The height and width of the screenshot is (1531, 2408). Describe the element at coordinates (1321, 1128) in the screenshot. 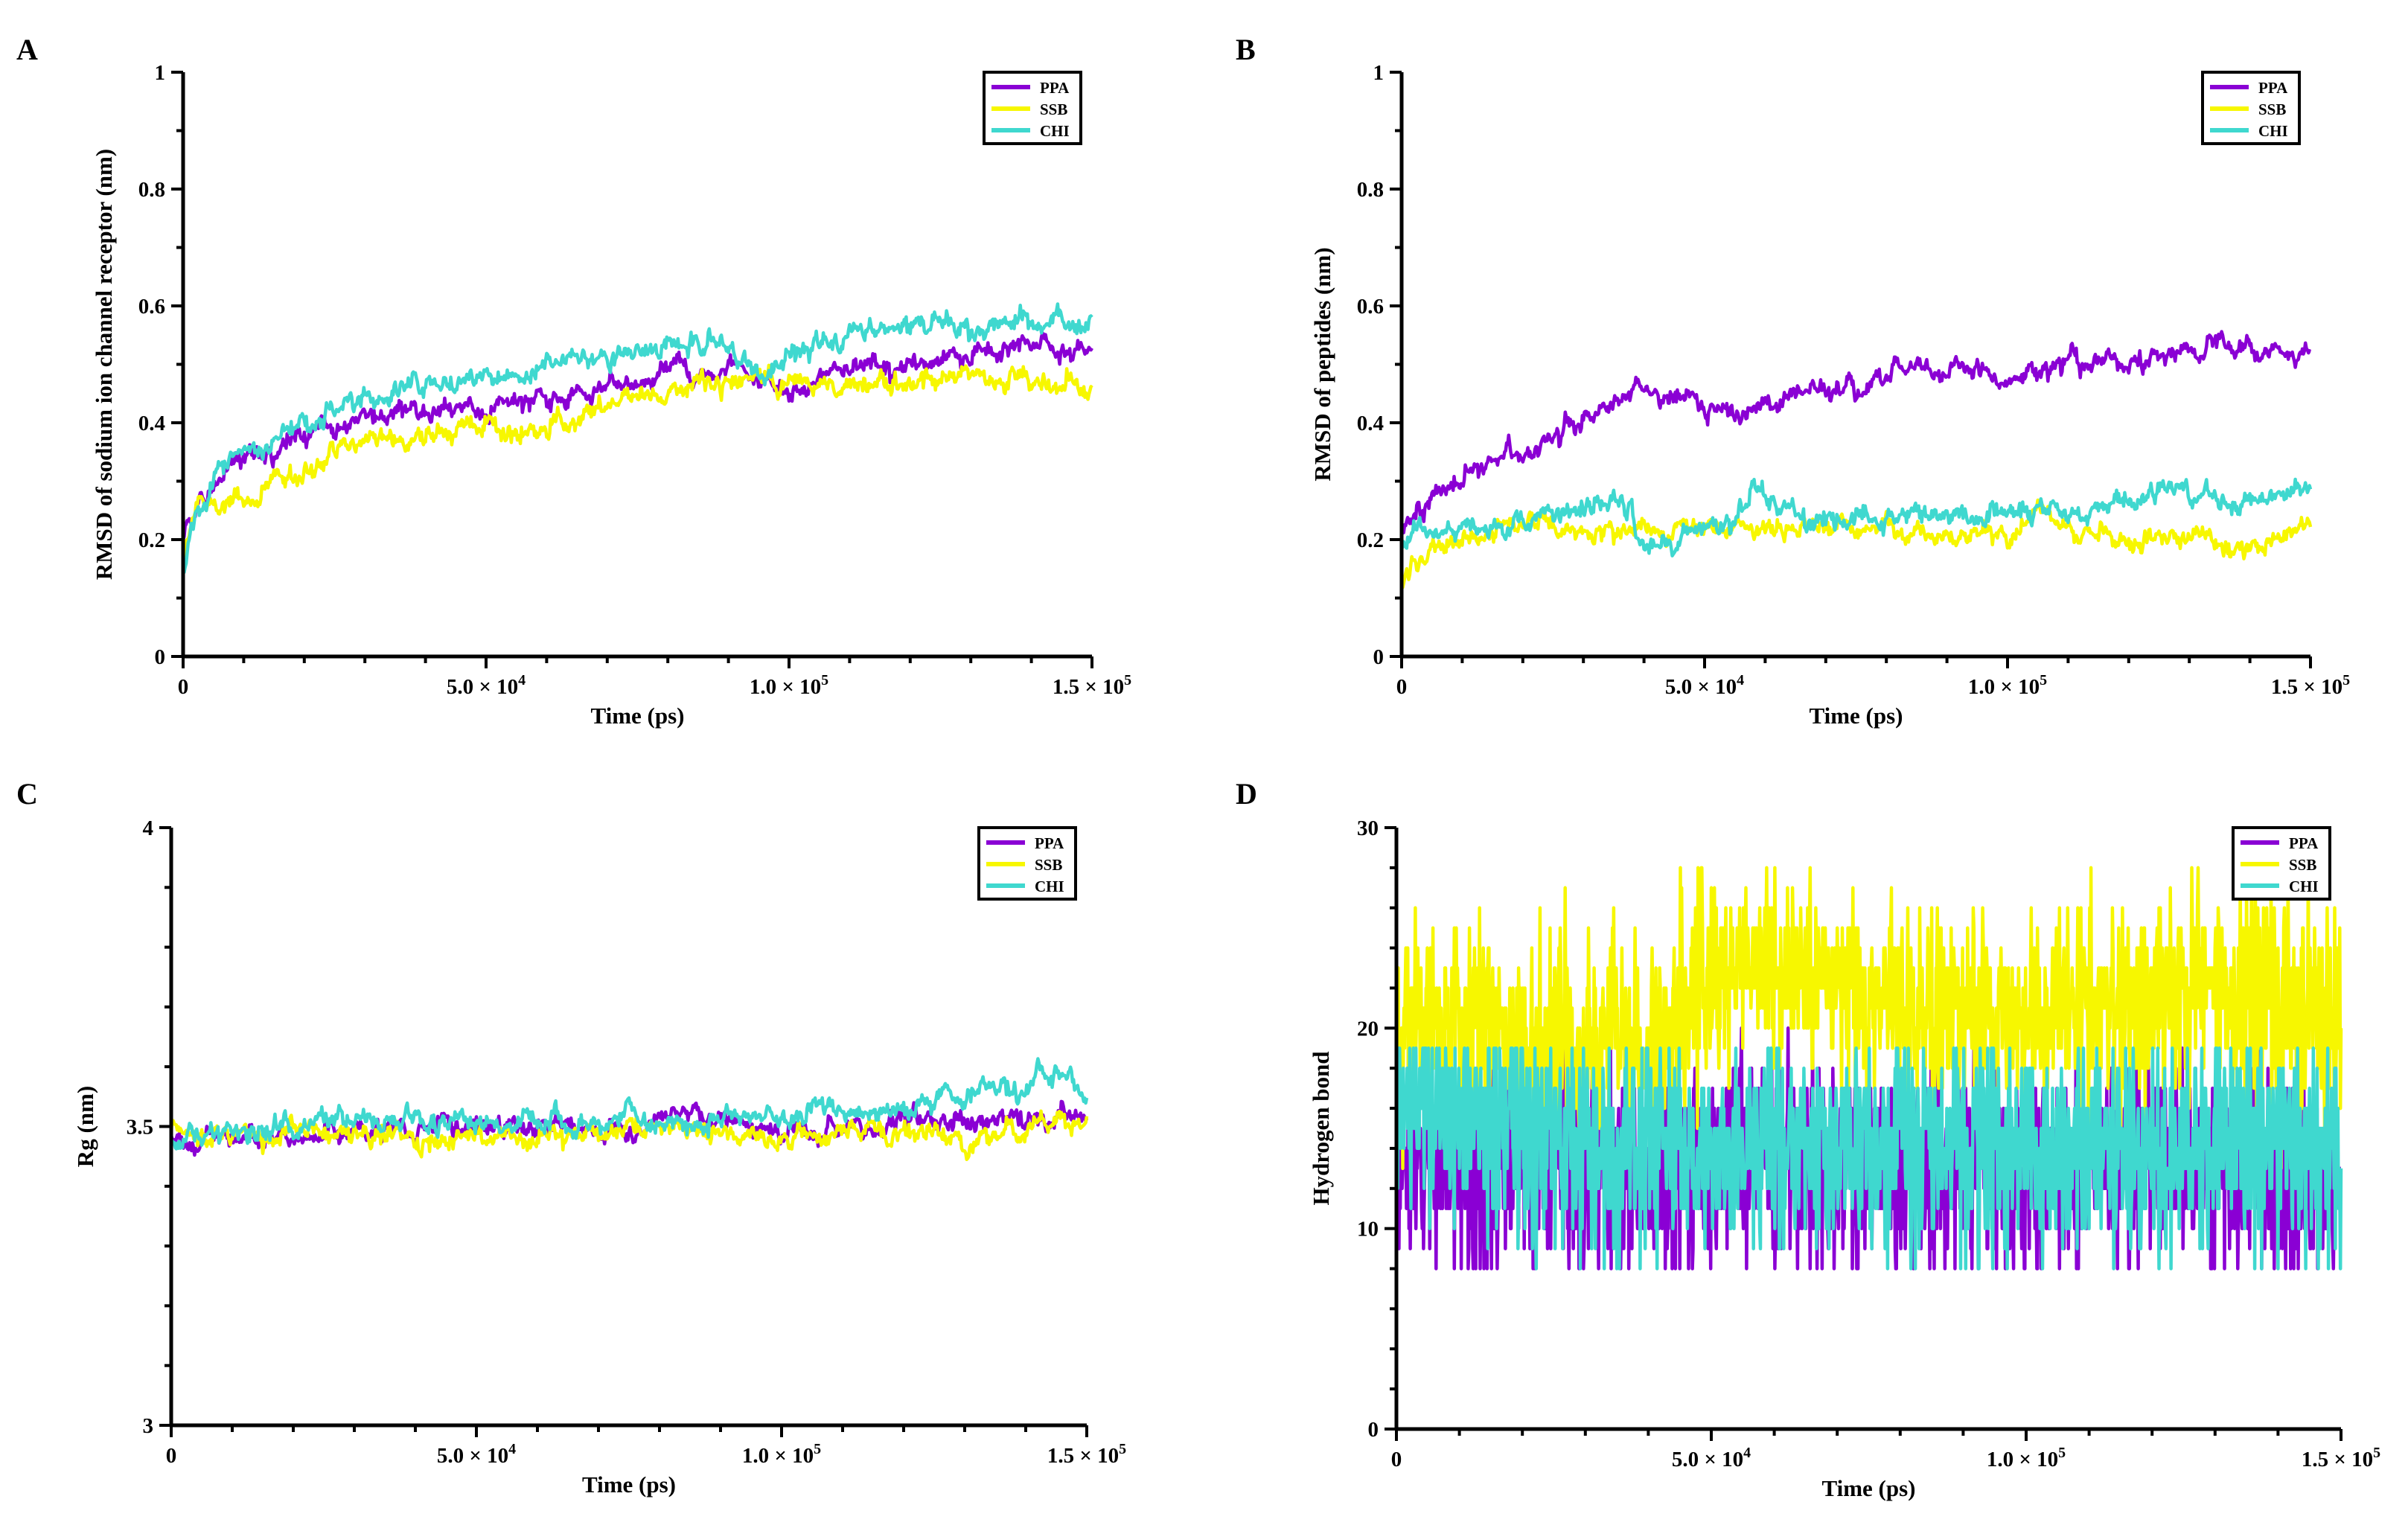

I see `y-axis-title: Hydrogen bond` at that location.